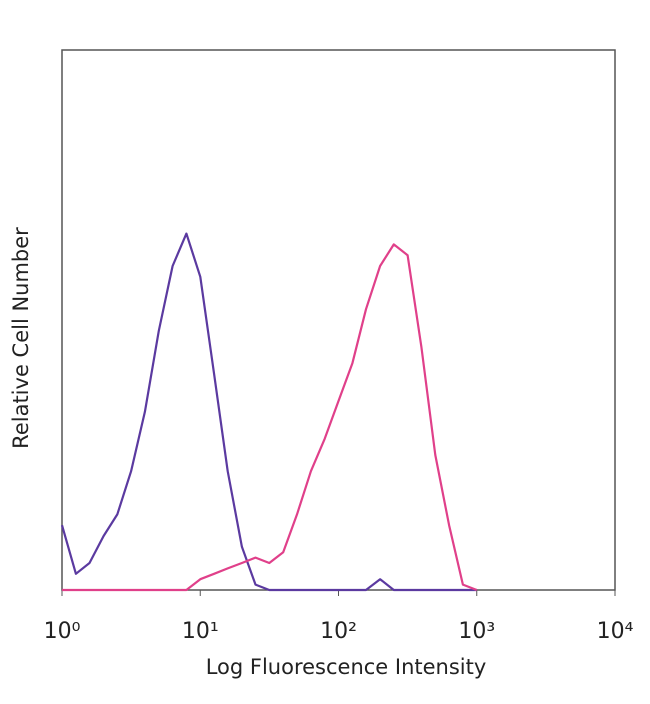 This screenshot has height=704, width=650. I want to click on x-tick-label: 10³, so click(476, 631).